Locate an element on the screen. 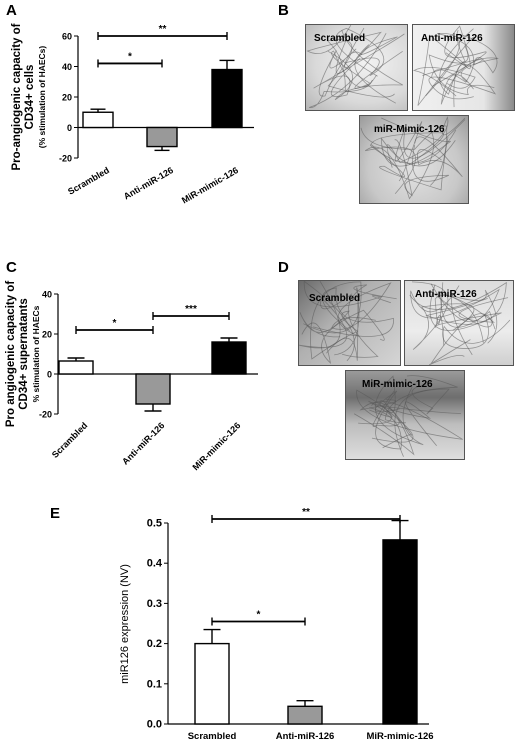 The width and height of the screenshot is (520, 741). y-axis-title-line: CD34+ supernatants is located at coordinates (24, 354).